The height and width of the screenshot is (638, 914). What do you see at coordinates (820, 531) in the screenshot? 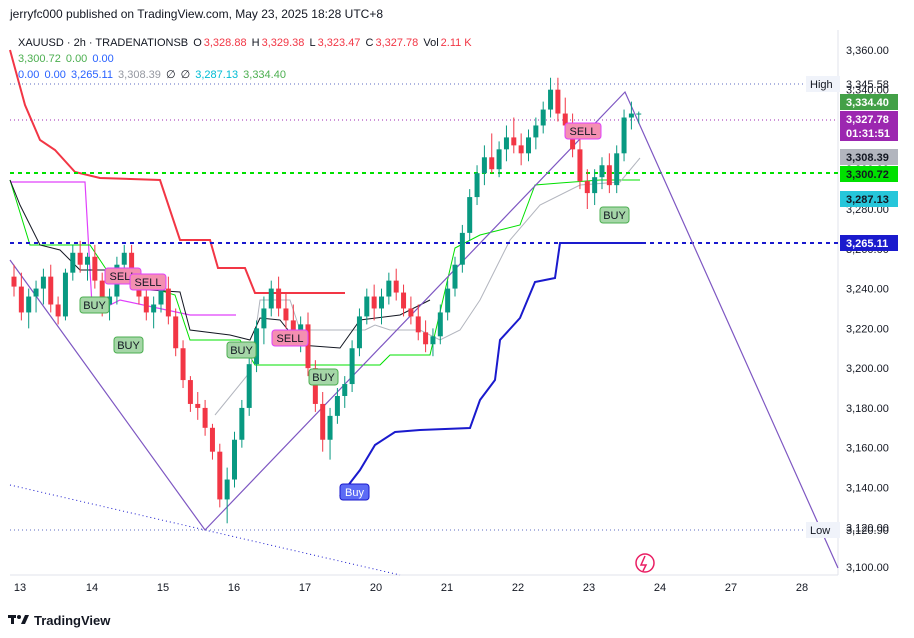
I see `price-label-tag-text: Low` at bounding box center [820, 531].